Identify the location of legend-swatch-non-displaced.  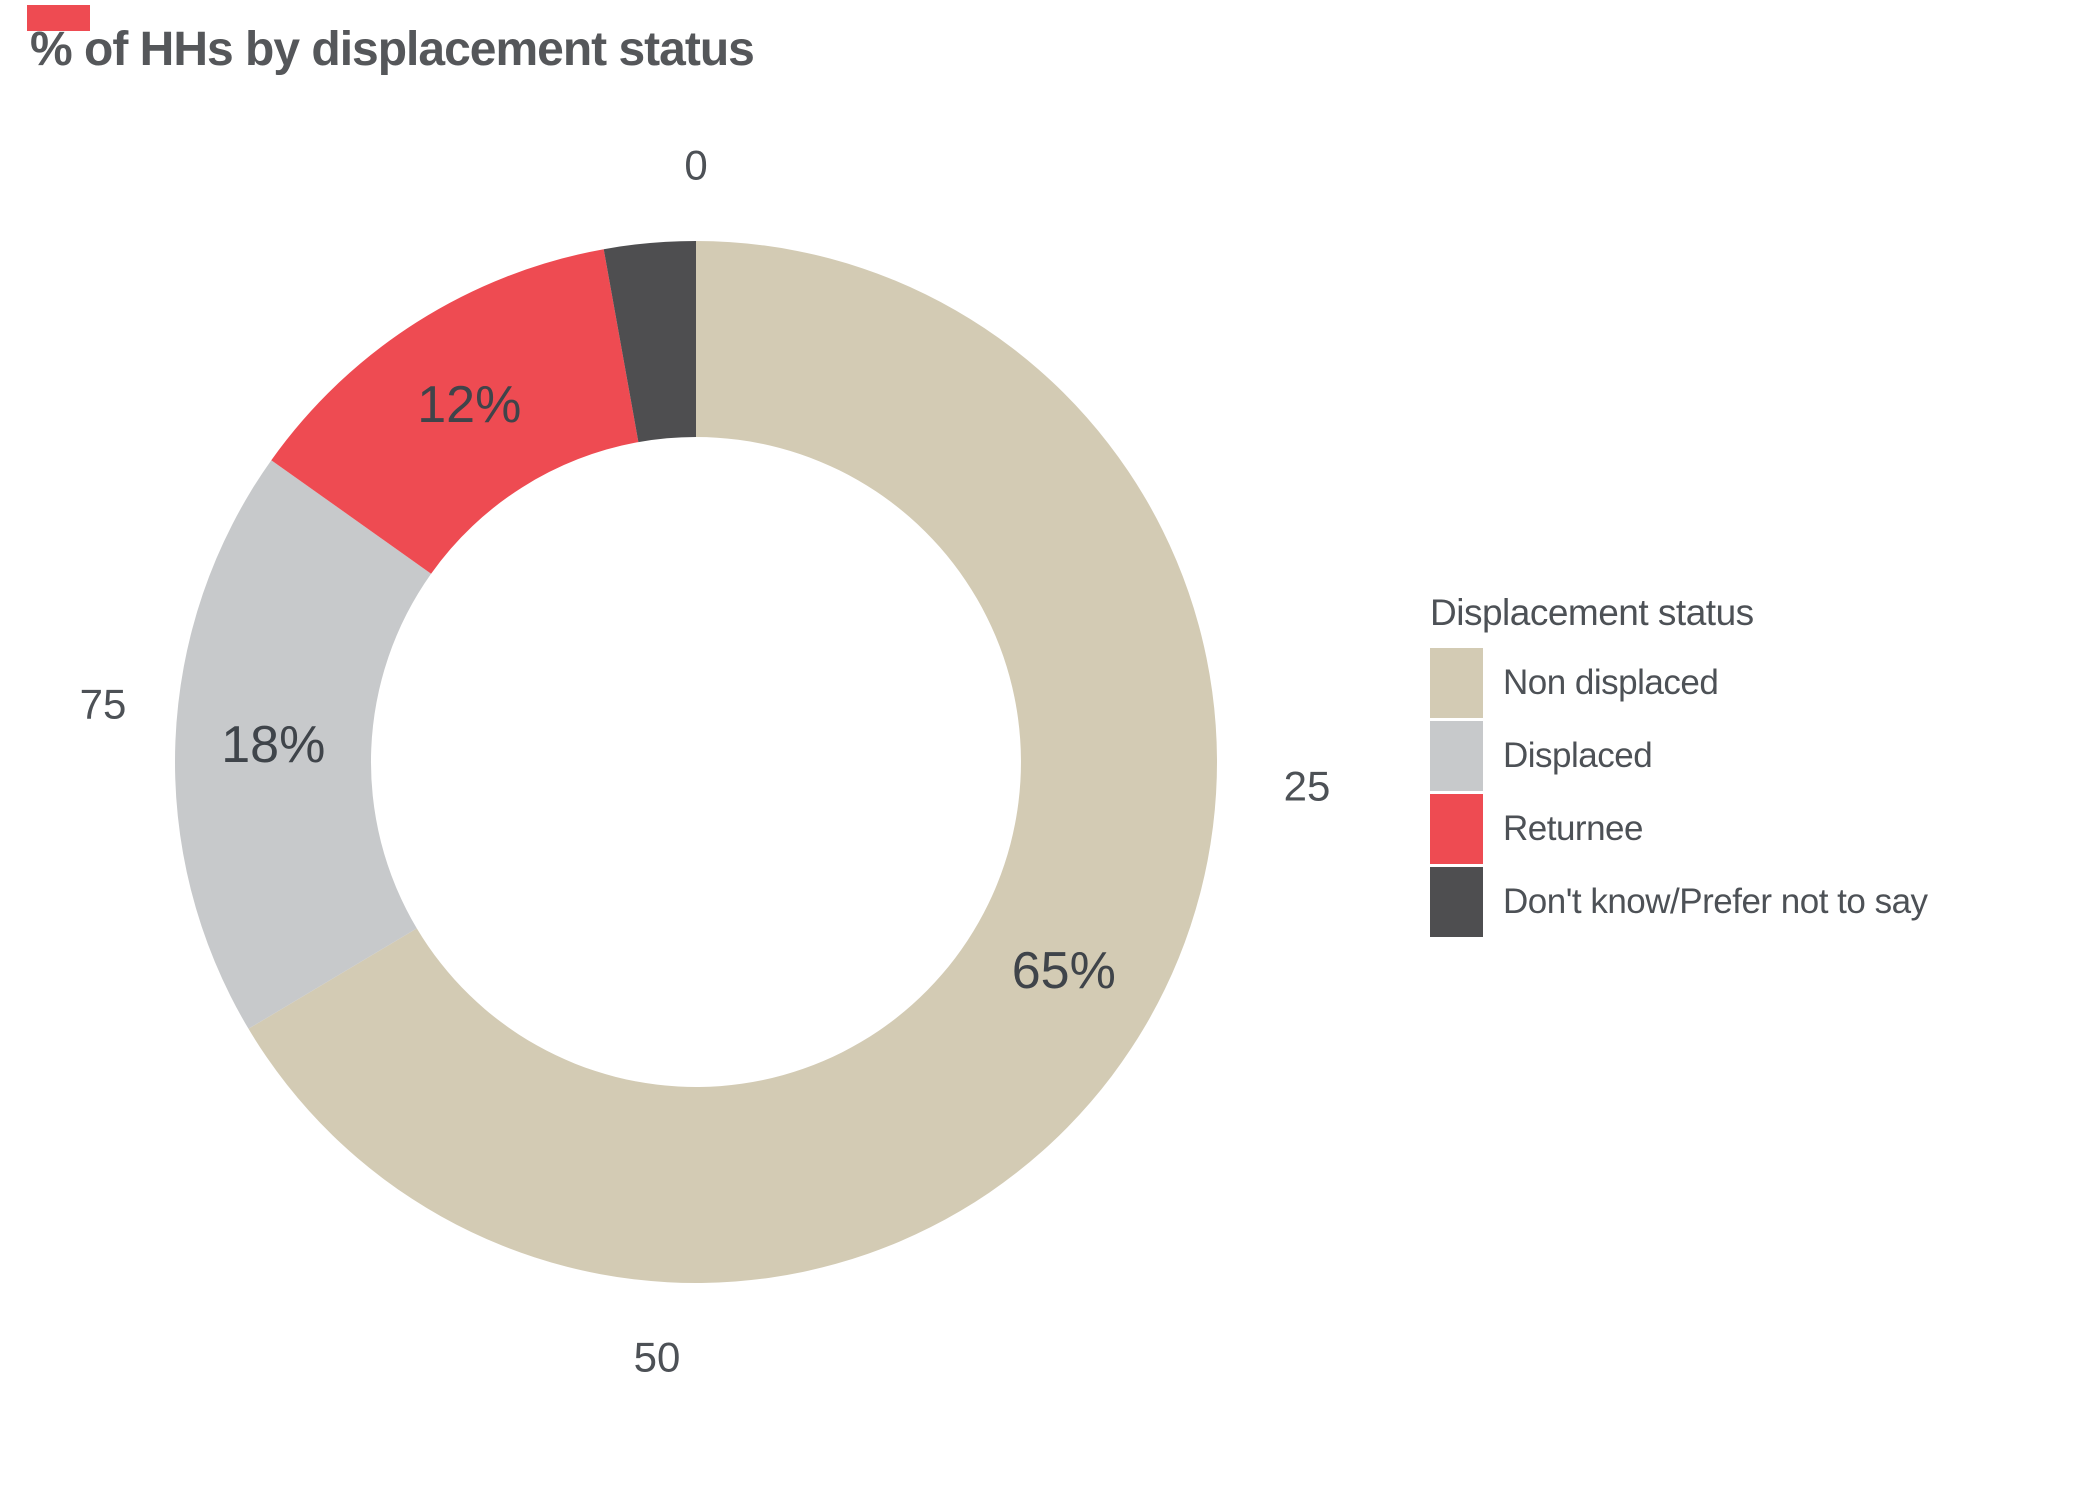
(1456, 683).